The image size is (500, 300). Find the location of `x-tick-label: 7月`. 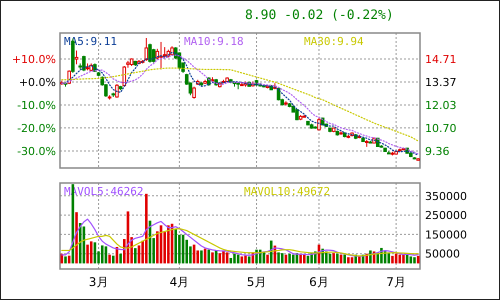

x-tick-label: 7月 is located at coordinates (396, 282).